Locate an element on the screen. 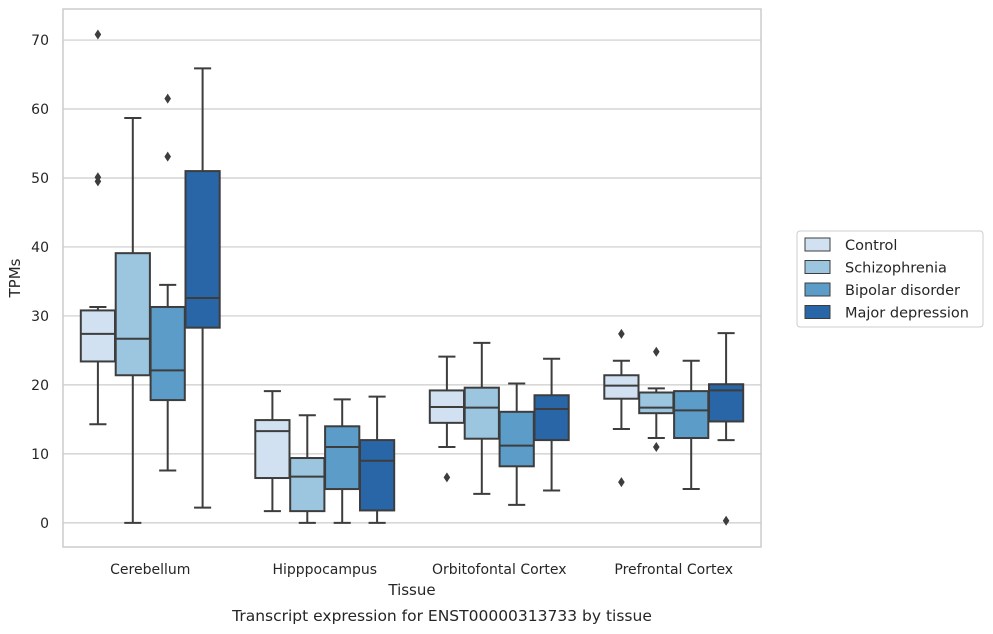 The width and height of the screenshot is (993, 634). y-tick-label-60: 60 is located at coordinates (40, 110).